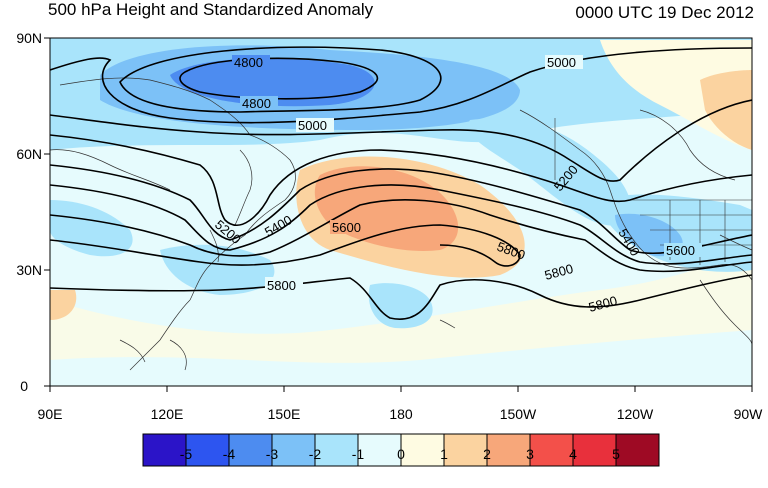 This screenshot has width=768, height=488. Describe the element at coordinates (24, 386) in the screenshot. I see `lat-label: 0` at that location.